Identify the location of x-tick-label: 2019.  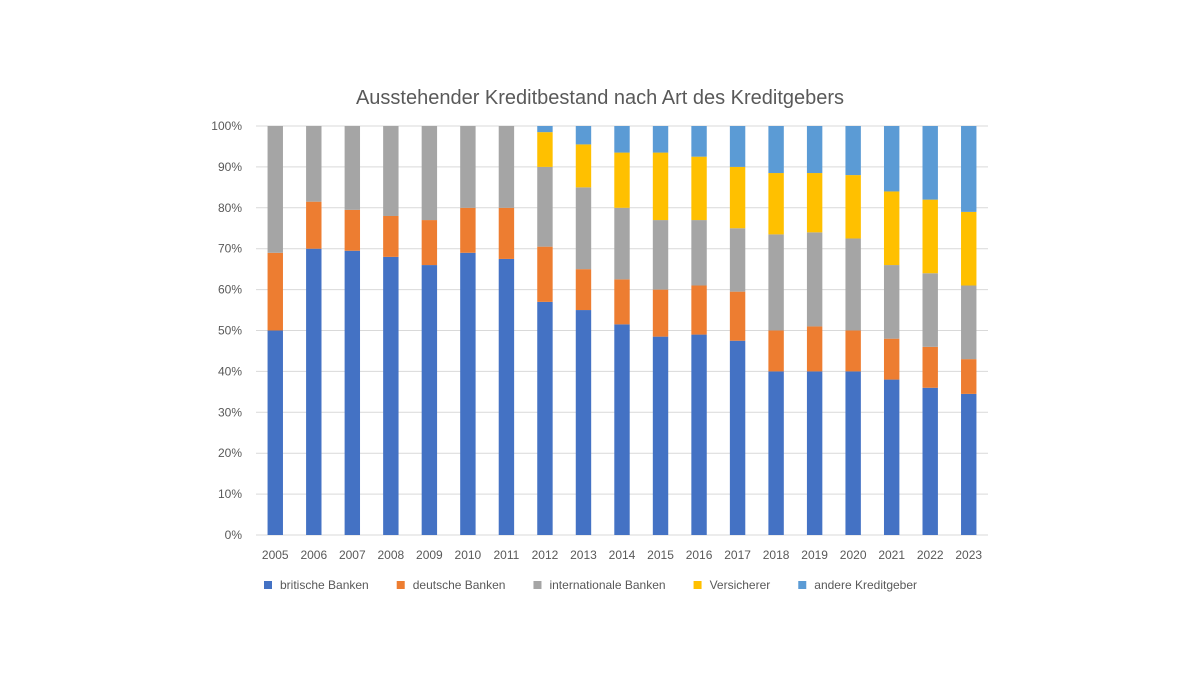
(814, 555).